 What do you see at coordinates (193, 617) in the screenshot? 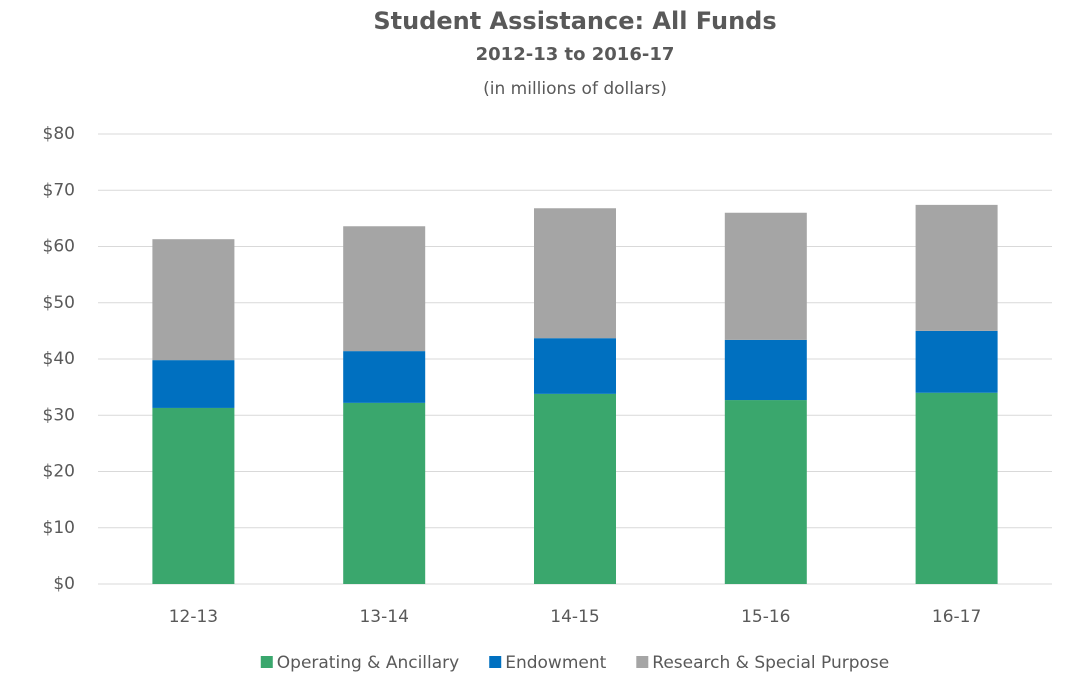
I see `x-tick-label: 12-13` at bounding box center [193, 617].